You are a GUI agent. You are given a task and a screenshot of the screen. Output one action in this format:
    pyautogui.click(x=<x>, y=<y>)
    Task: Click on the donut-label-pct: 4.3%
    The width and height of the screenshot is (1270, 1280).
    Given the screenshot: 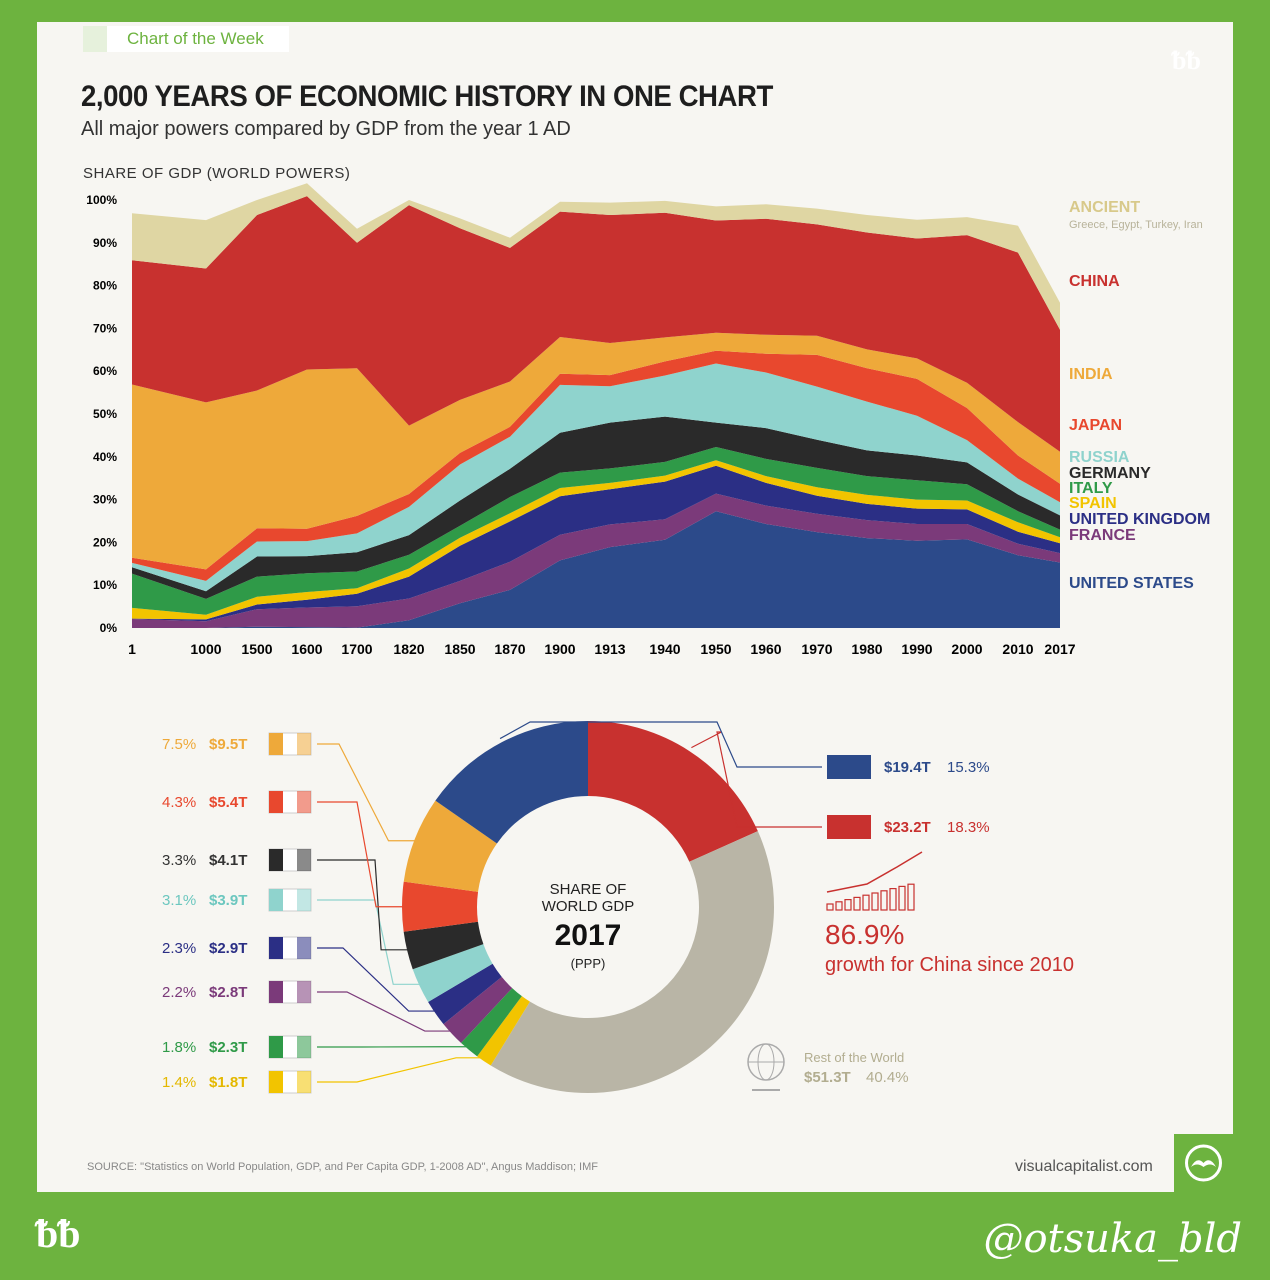 What is the action you would take?
    pyautogui.click(x=179, y=802)
    